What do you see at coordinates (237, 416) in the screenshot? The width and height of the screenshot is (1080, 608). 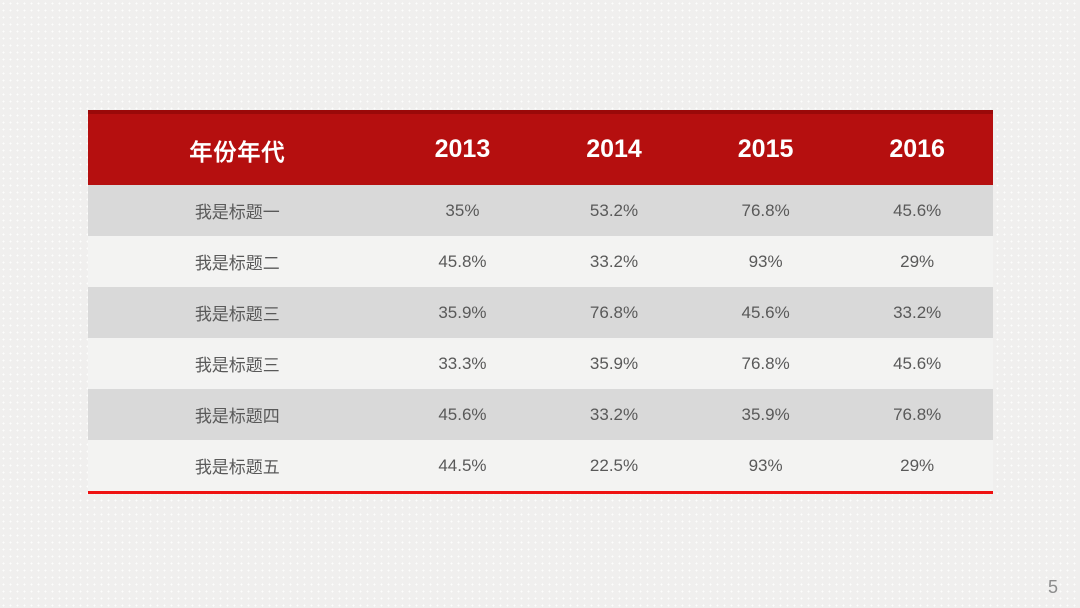 I see `row-label: 我是标题四` at bounding box center [237, 416].